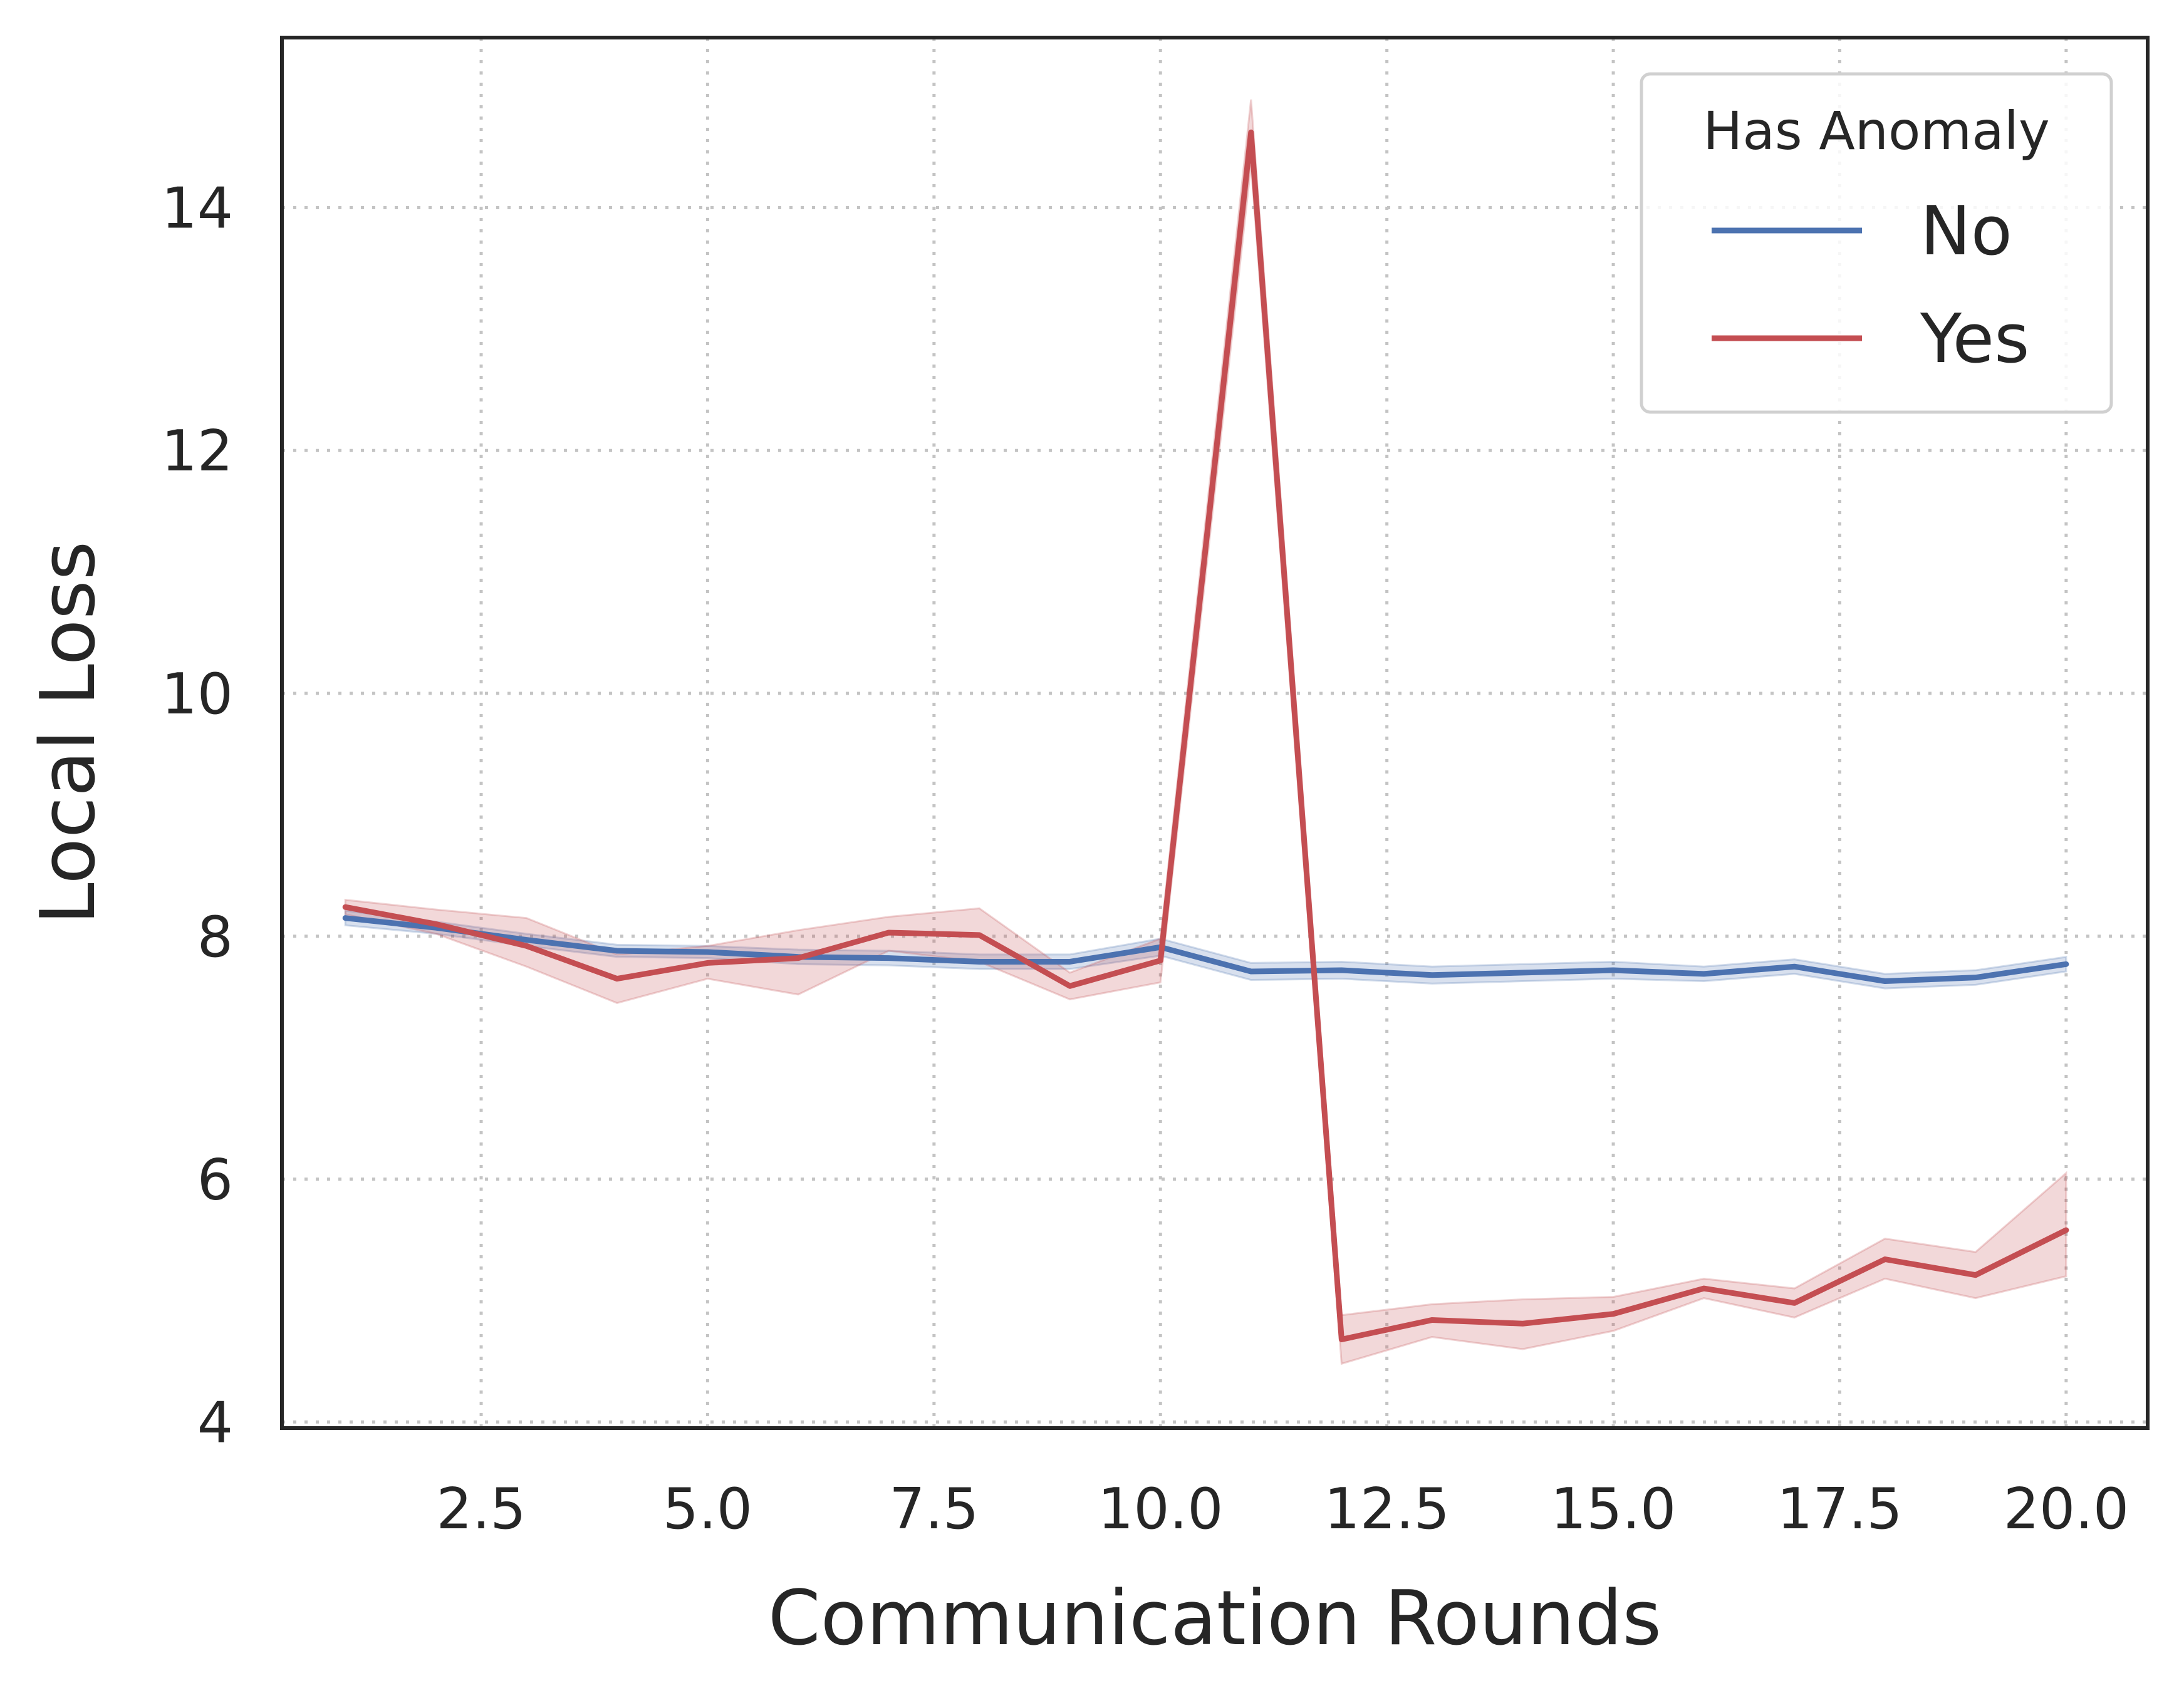 This screenshot has height=1688, width=2184. What do you see at coordinates (1975, 339) in the screenshot?
I see `legend-label-yes: Yes` at bounding box center [1975, 339].